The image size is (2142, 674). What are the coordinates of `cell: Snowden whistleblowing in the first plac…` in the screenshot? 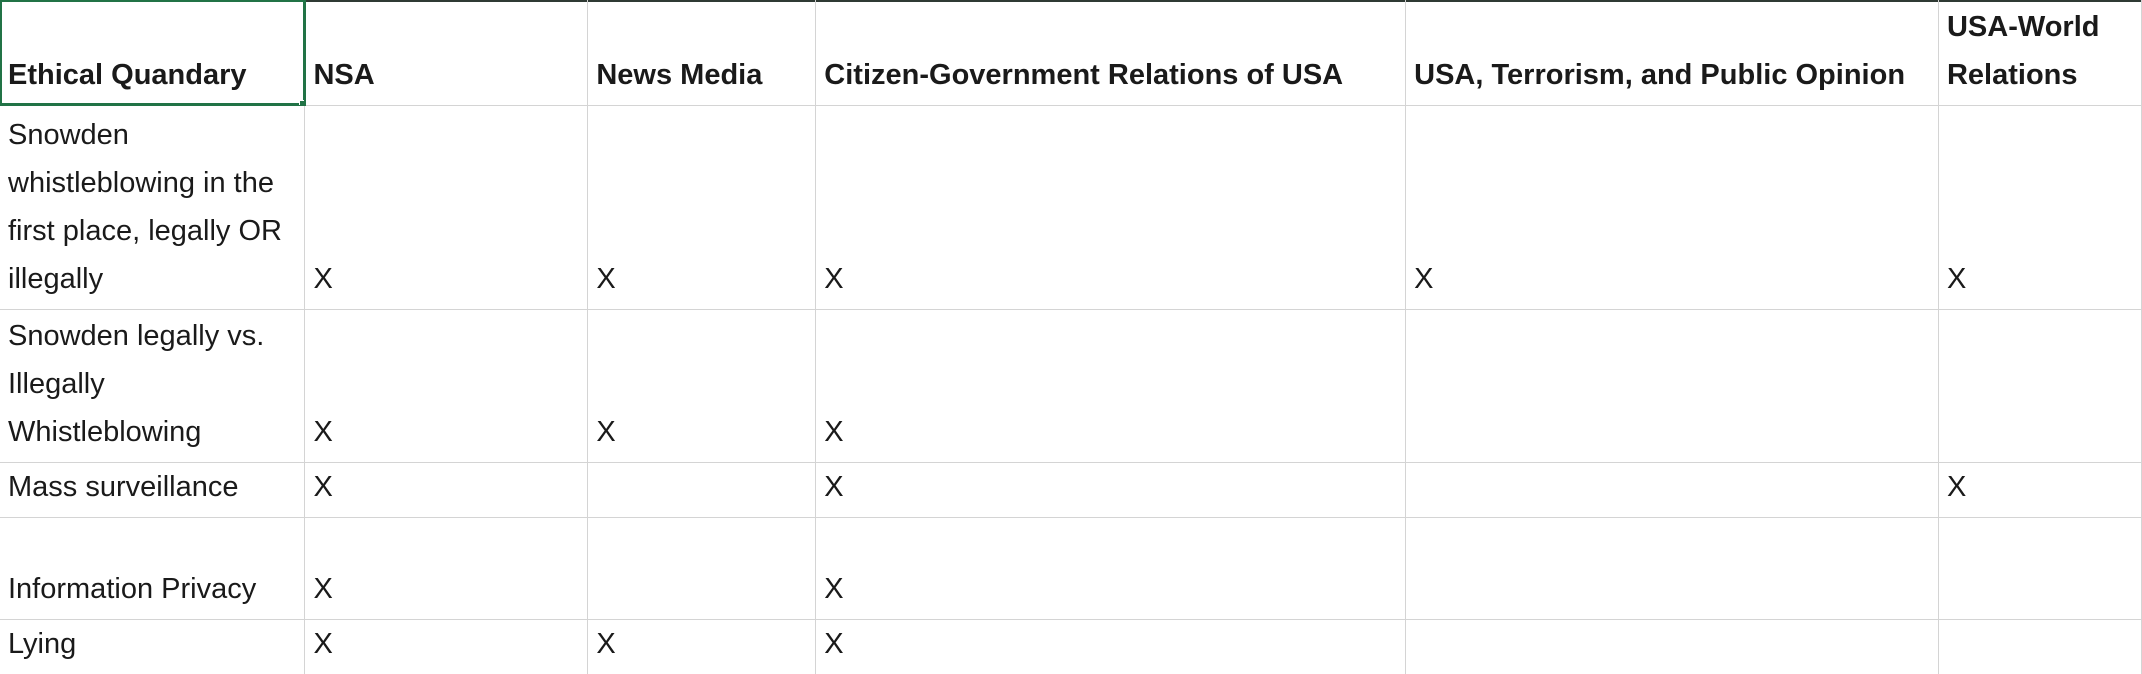 It's located at (153, 207).